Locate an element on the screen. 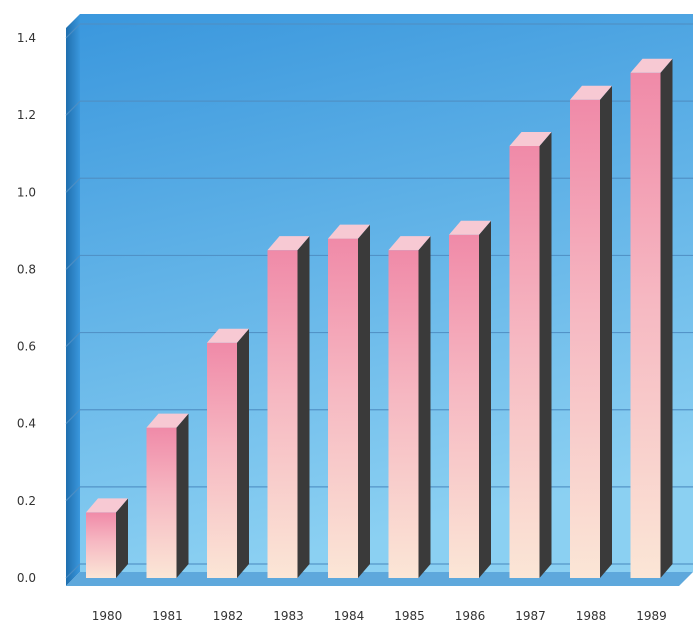 The height and width of the screenshot is (633, 697). bar-1987 is located at coordinates (530, 355).